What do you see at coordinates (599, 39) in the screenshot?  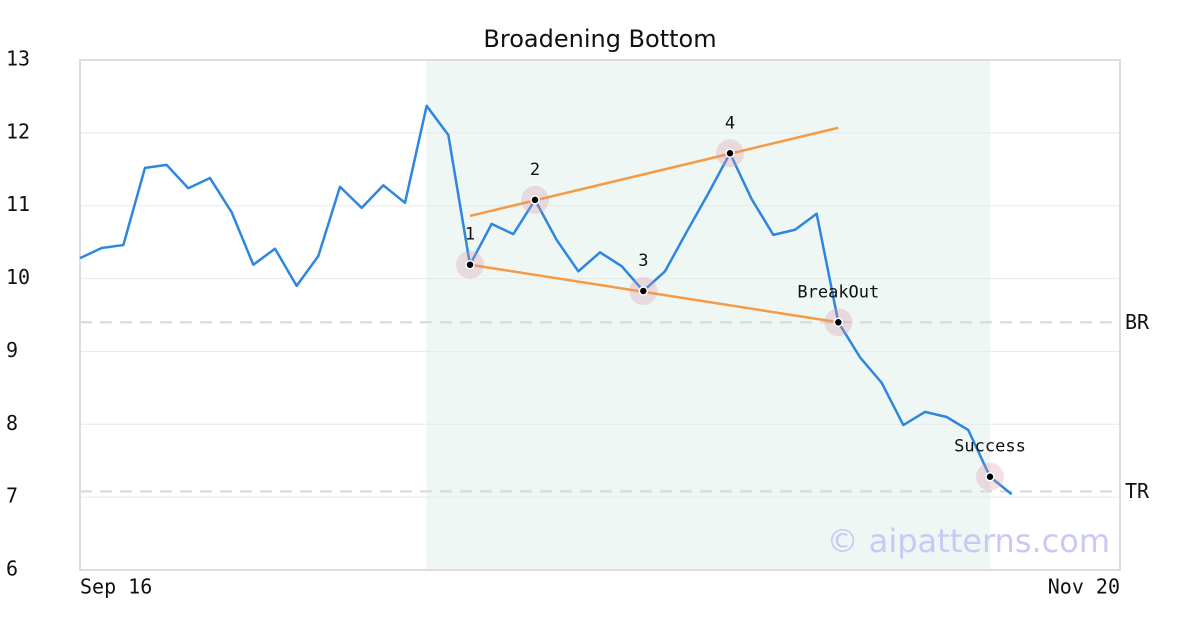 I see `chart-title: Broadening Bottom` at bounding box center [599, 39].